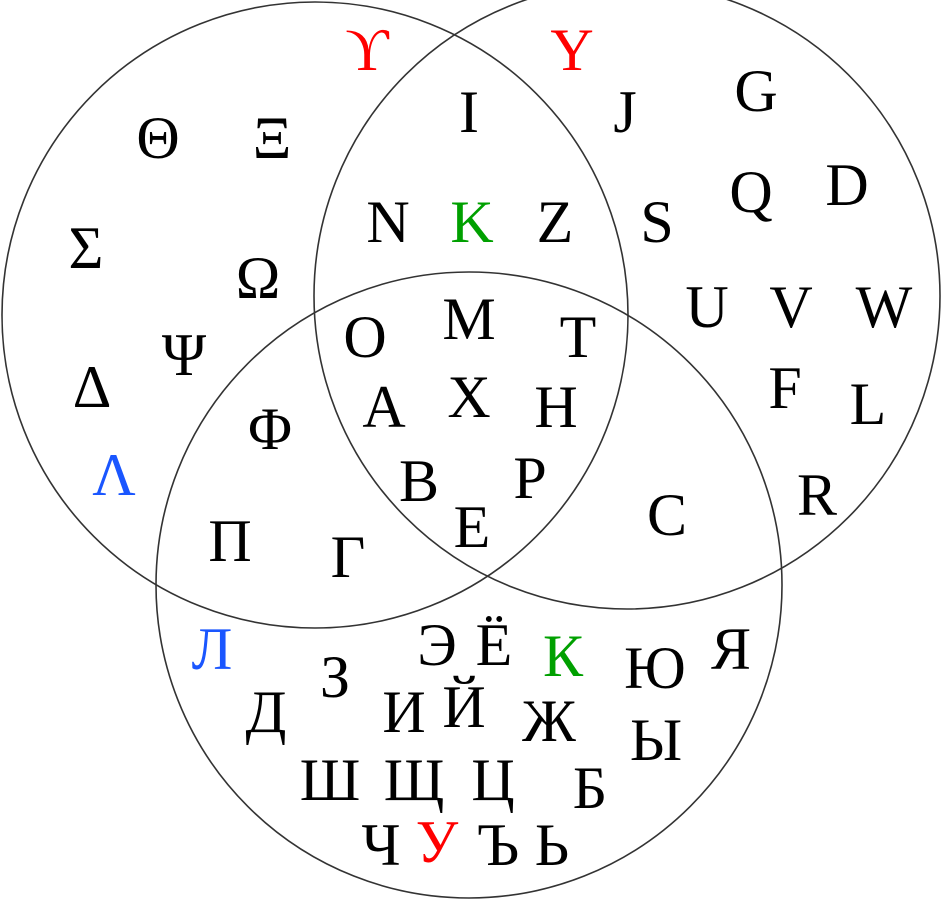 This screenshot has height=900, width=941. What do you see at coordinates (655, 668) in the screenshot?
I see `letter-cyrillic-only: Ю` at bounding box center [655, 668].